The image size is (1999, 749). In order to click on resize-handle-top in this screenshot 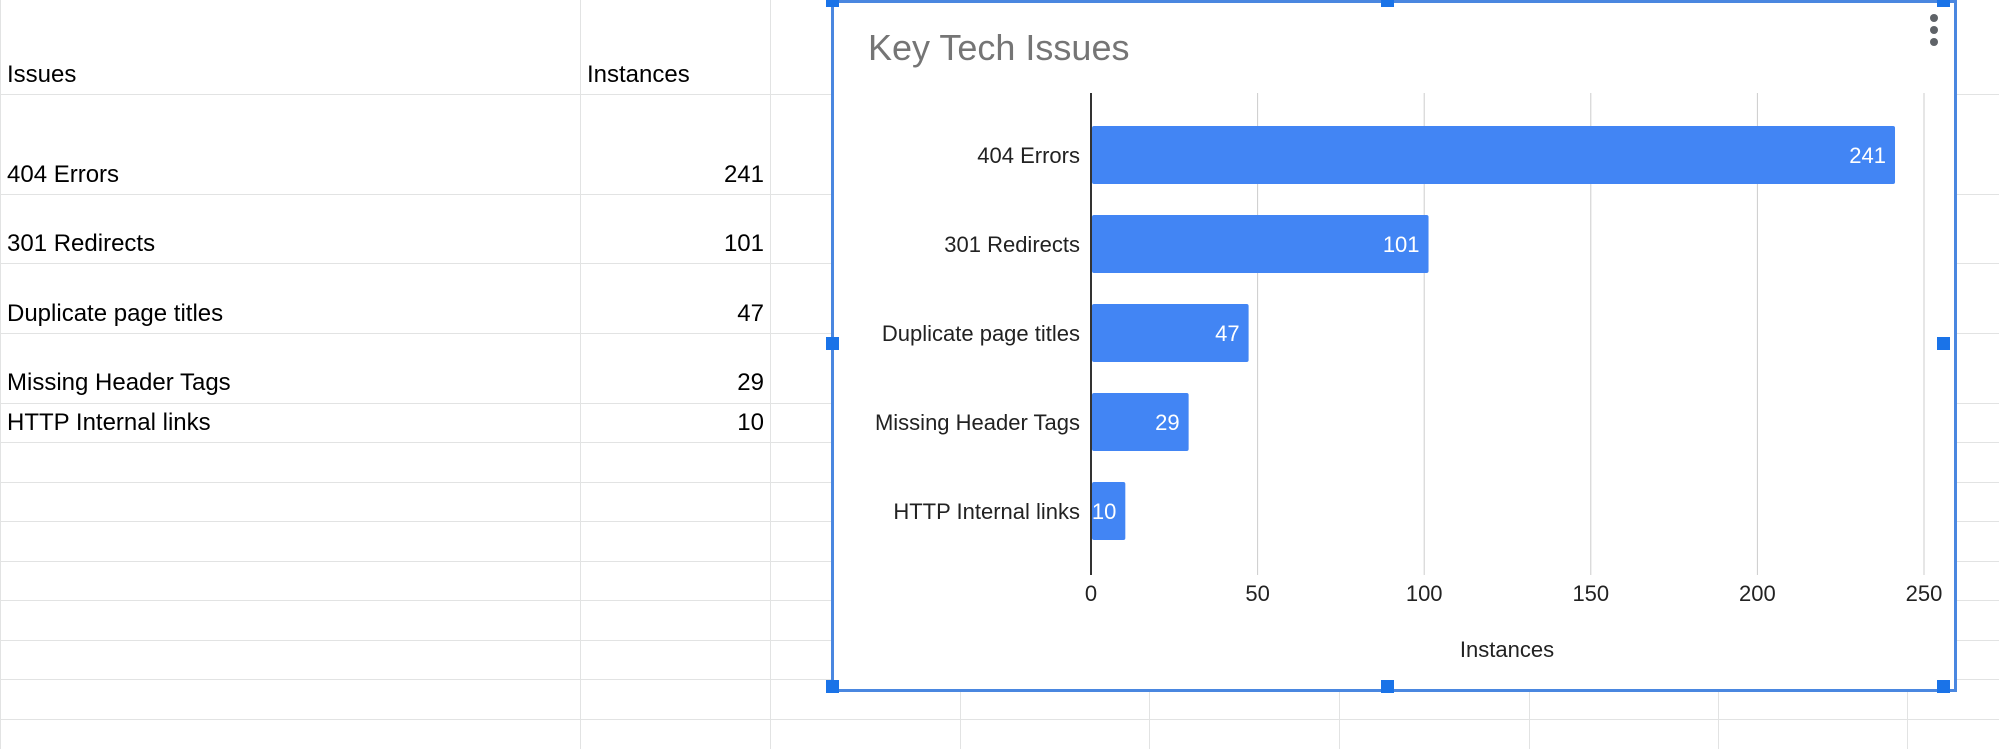, I will do `click(1387, 3)`.